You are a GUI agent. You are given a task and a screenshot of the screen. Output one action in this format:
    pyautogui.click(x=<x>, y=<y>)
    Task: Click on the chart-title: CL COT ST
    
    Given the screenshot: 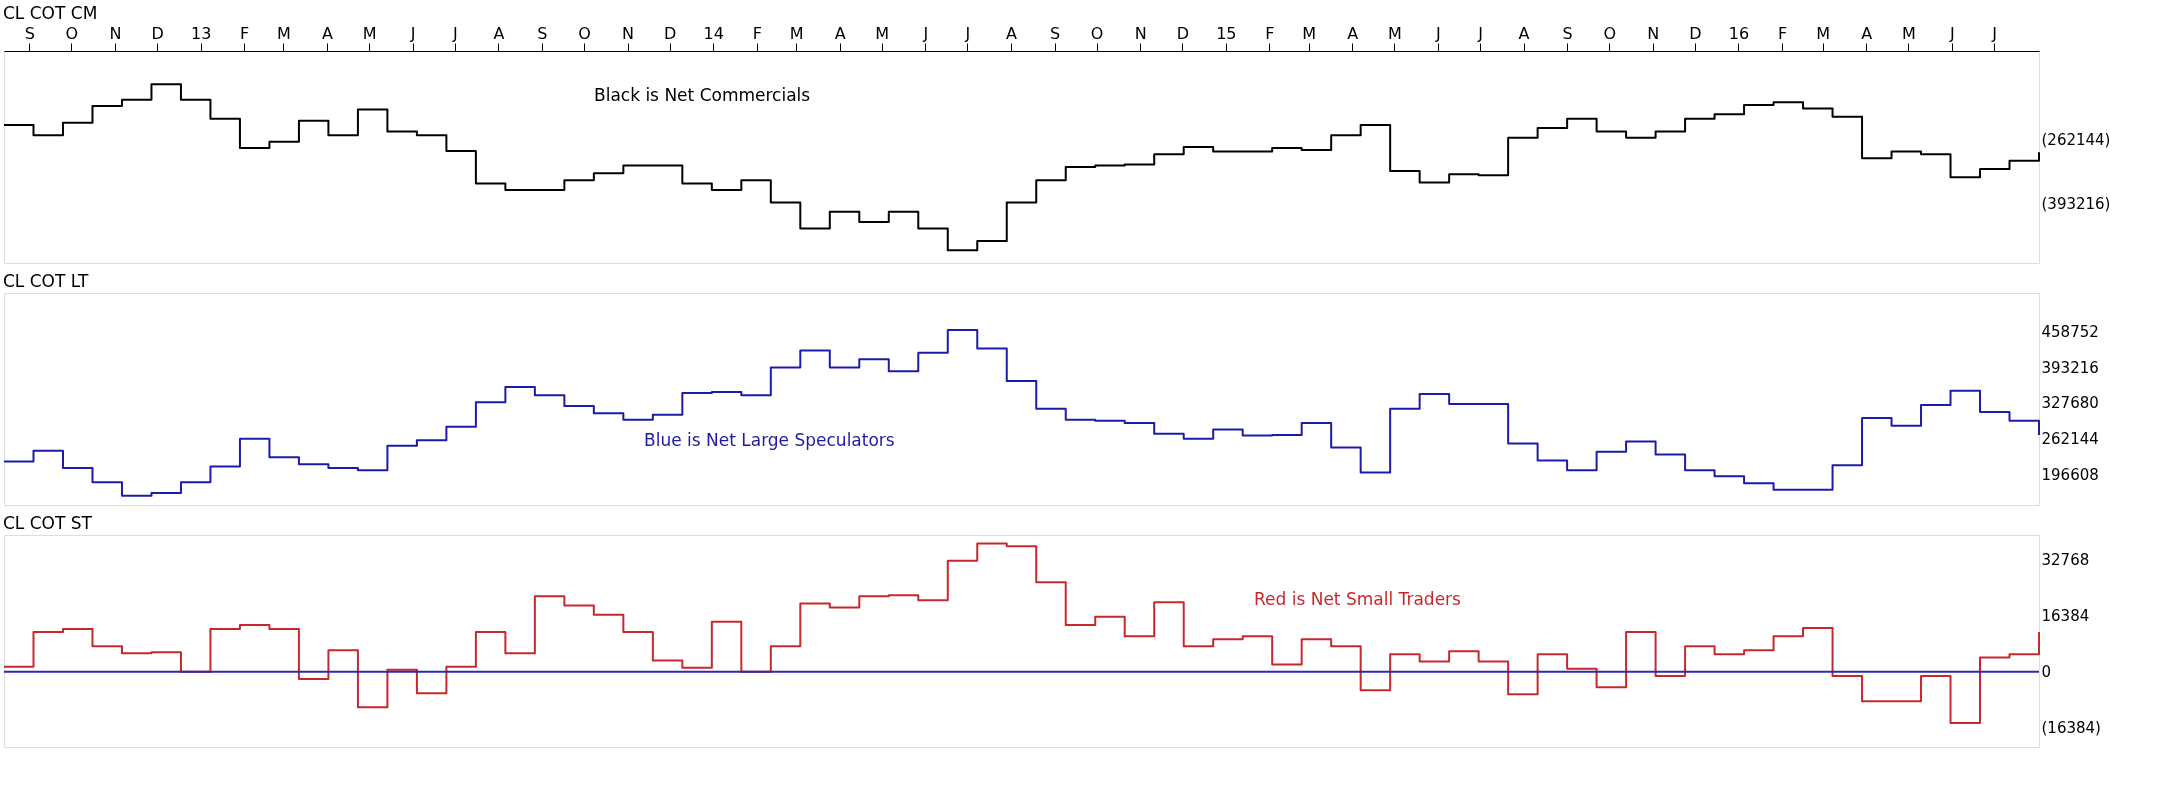 What is the action you would take?
    pyautogui.click(x=48, y=523)
    